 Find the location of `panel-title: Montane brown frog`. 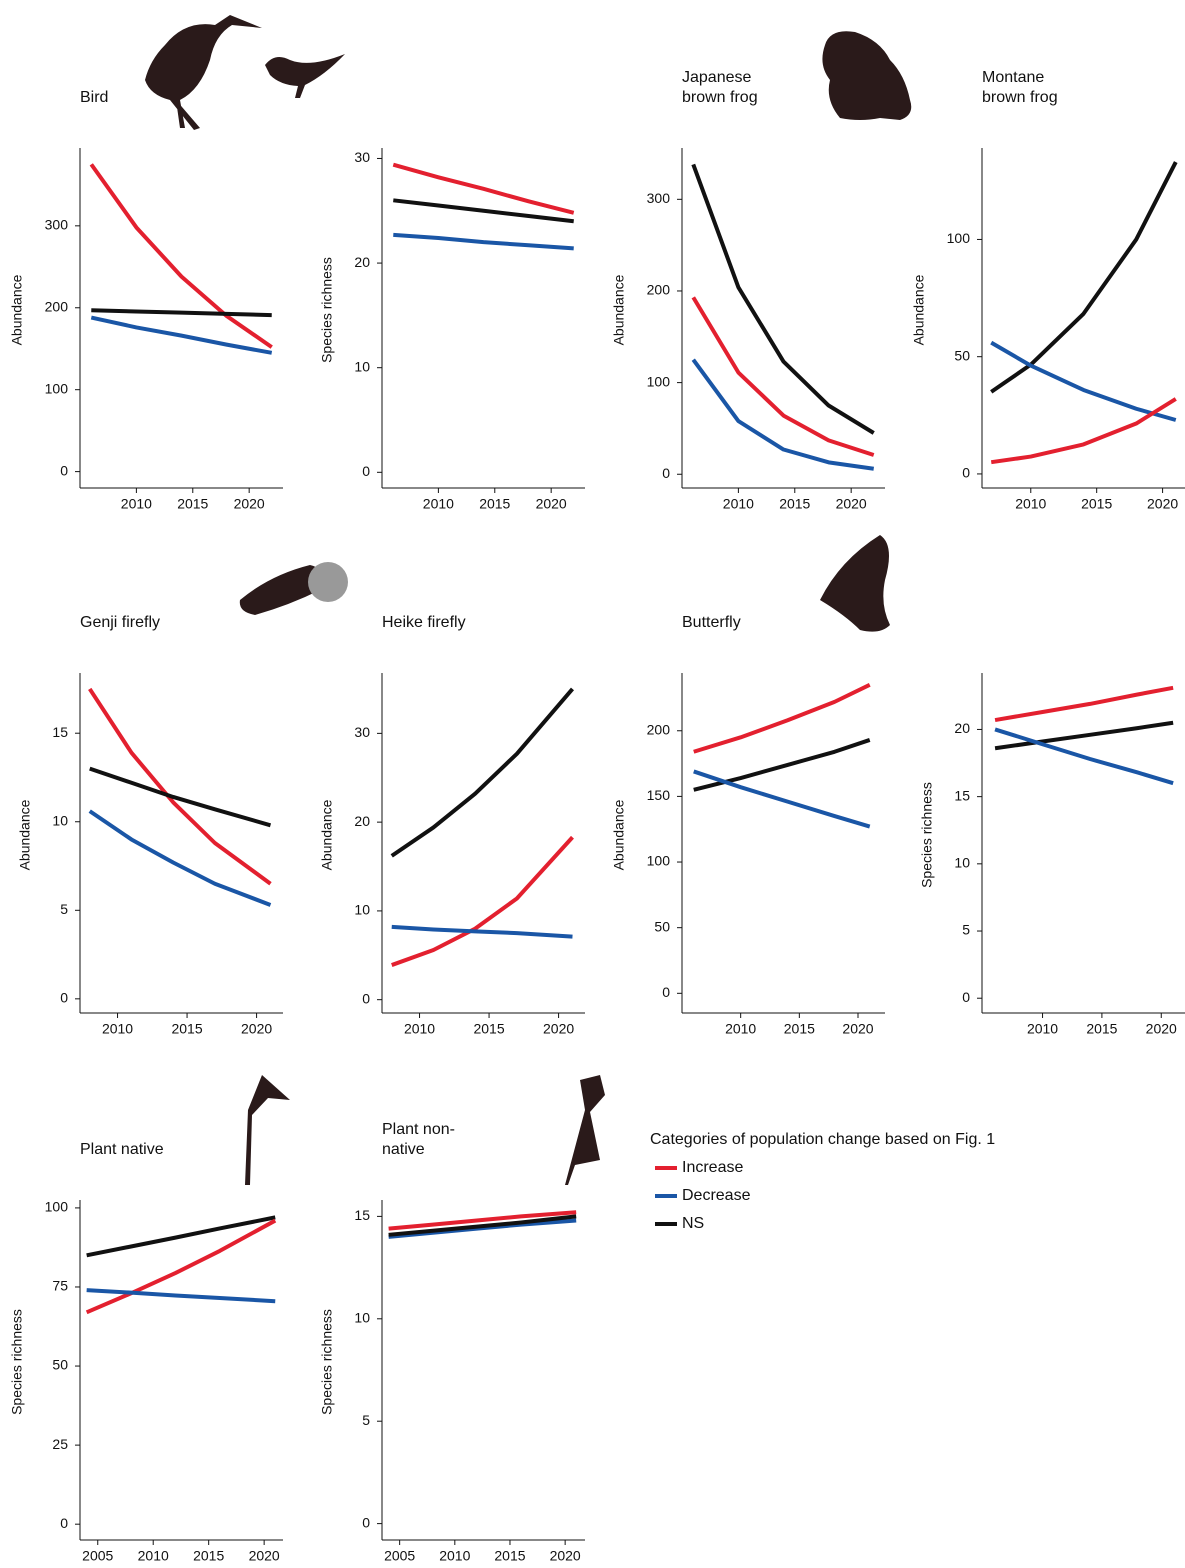

panel-title: Montane brown frog is located at coordinates (1020, 87).